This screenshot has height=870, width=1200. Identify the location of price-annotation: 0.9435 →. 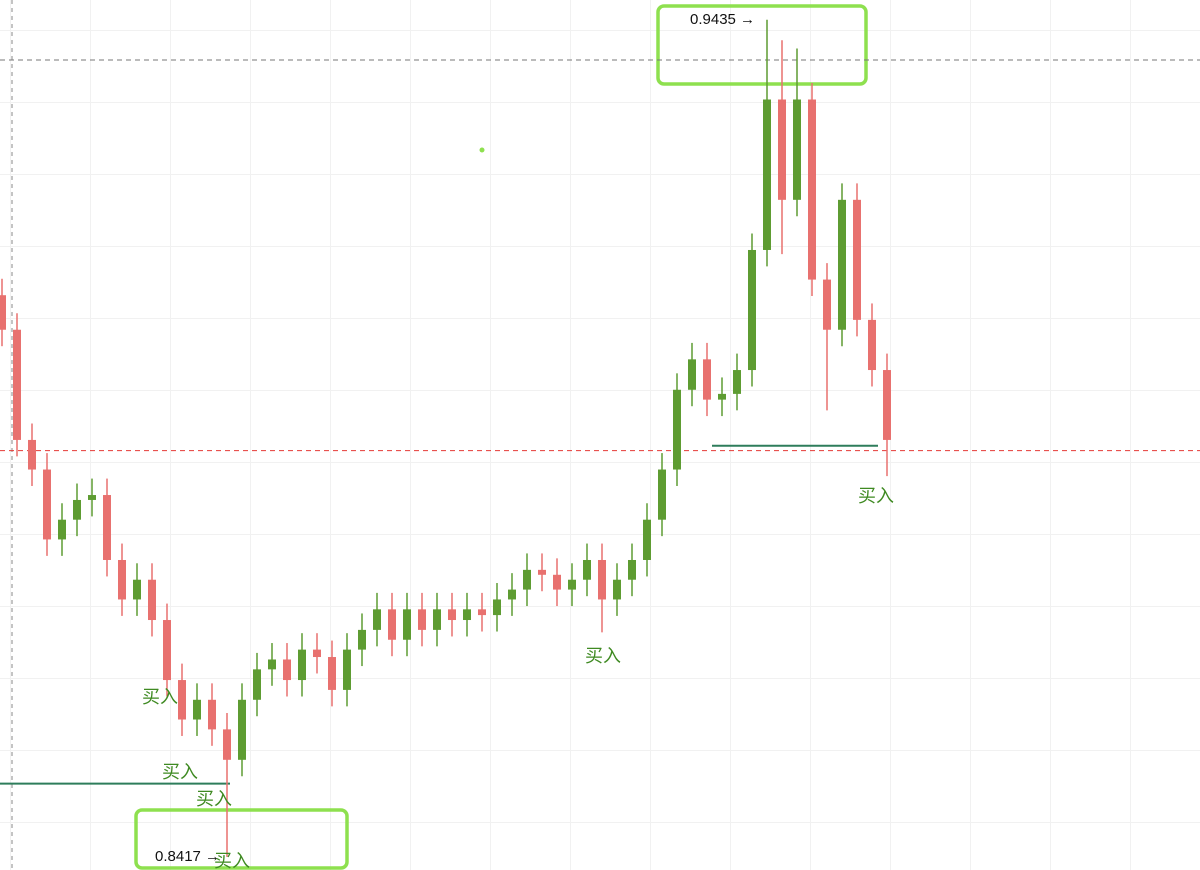
(722, 19).